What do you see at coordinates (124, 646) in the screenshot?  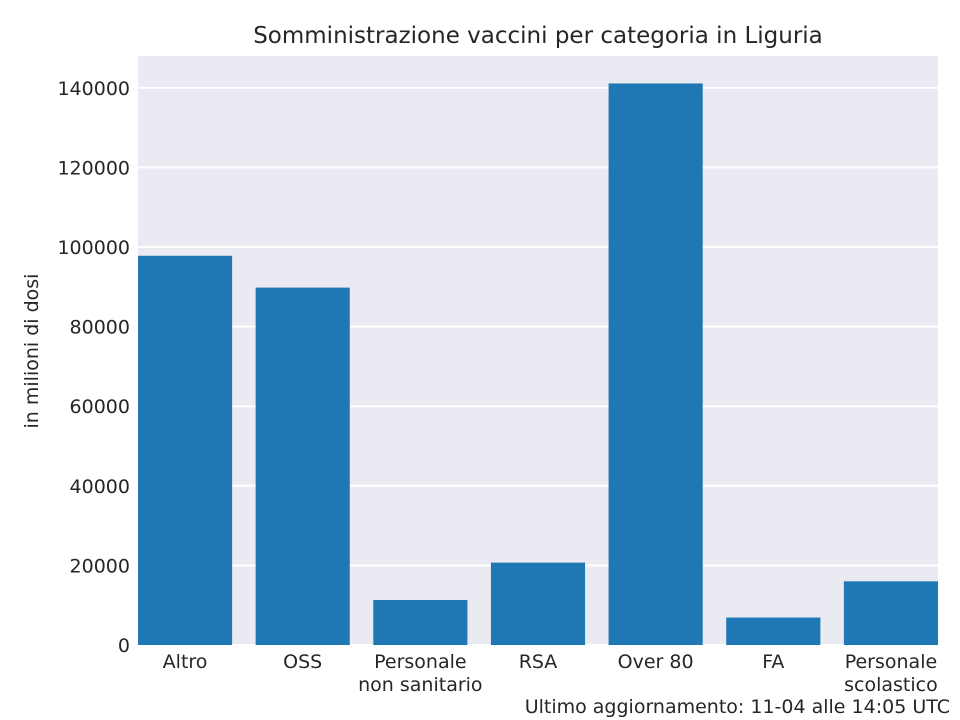 I see `y-tick-label: 0` at bounding box center [124, 646].